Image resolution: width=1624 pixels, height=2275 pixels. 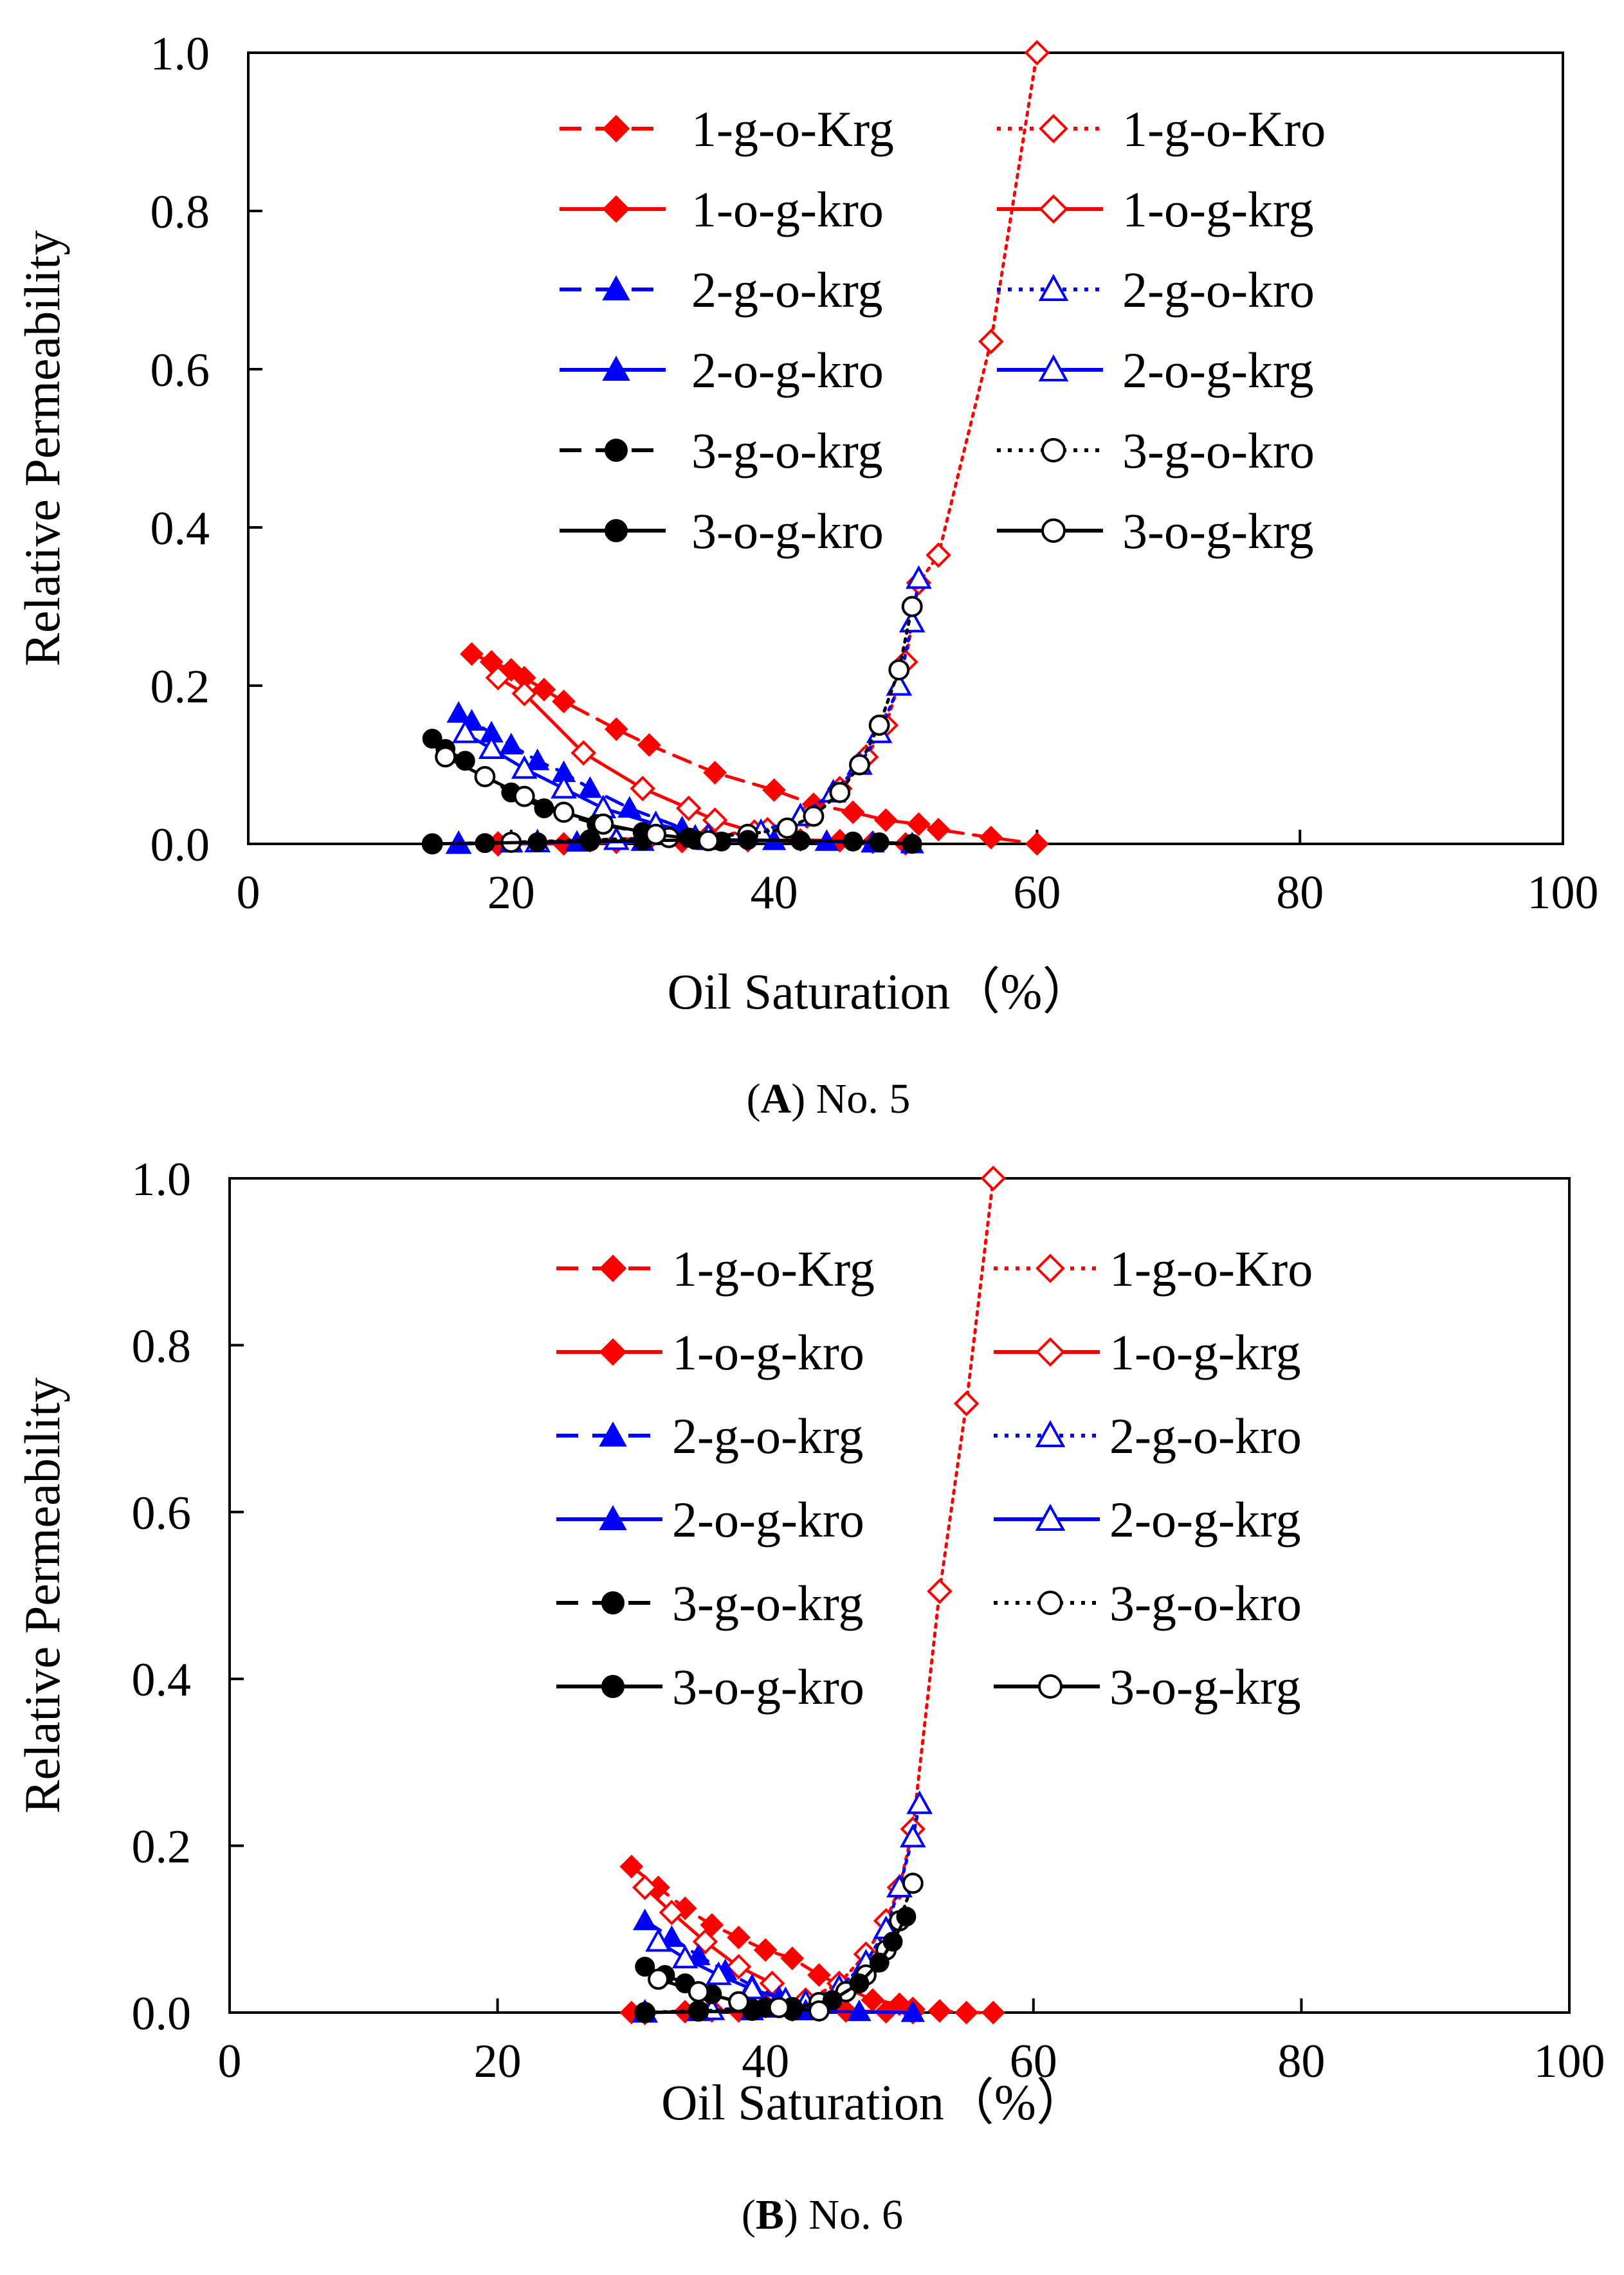 What do you see at coordinates (873, 2102) in the screenshot?
I see `x-axis-title: Oil Saturation（%）` at bounding box center [873, 2102].